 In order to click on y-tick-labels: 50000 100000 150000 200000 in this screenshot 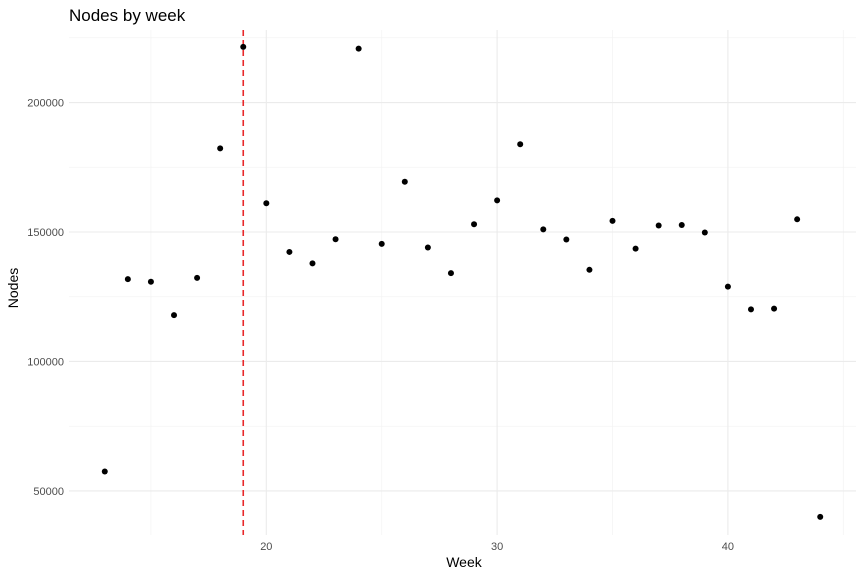, I will do `click(45, 298)`.